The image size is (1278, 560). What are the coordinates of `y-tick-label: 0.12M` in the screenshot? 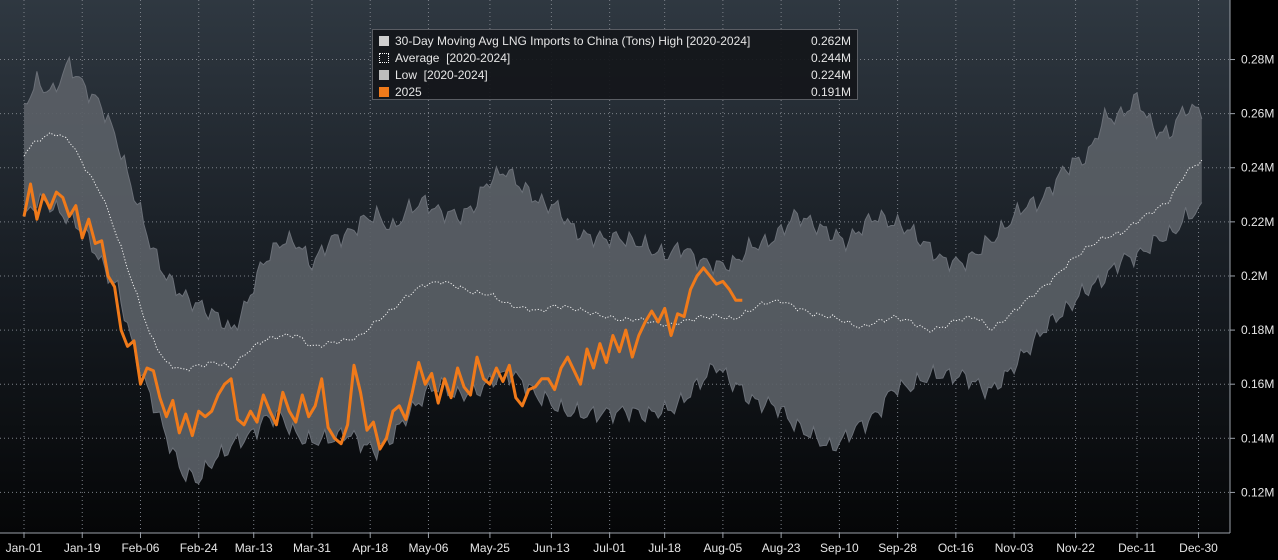 It's located at (1257, 492).